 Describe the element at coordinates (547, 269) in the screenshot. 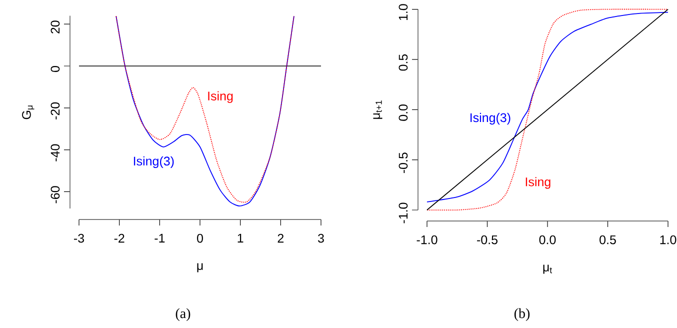

I see `x-axis-title: μ$_{t}$` at that location.